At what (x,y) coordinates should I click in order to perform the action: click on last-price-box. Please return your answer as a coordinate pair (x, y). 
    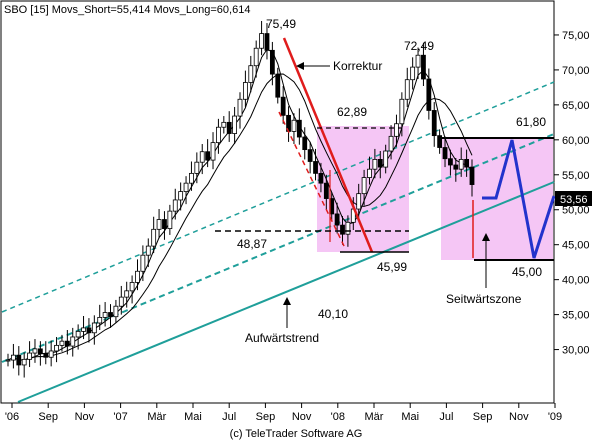
    Looking at the image, I should click on (573, 198).